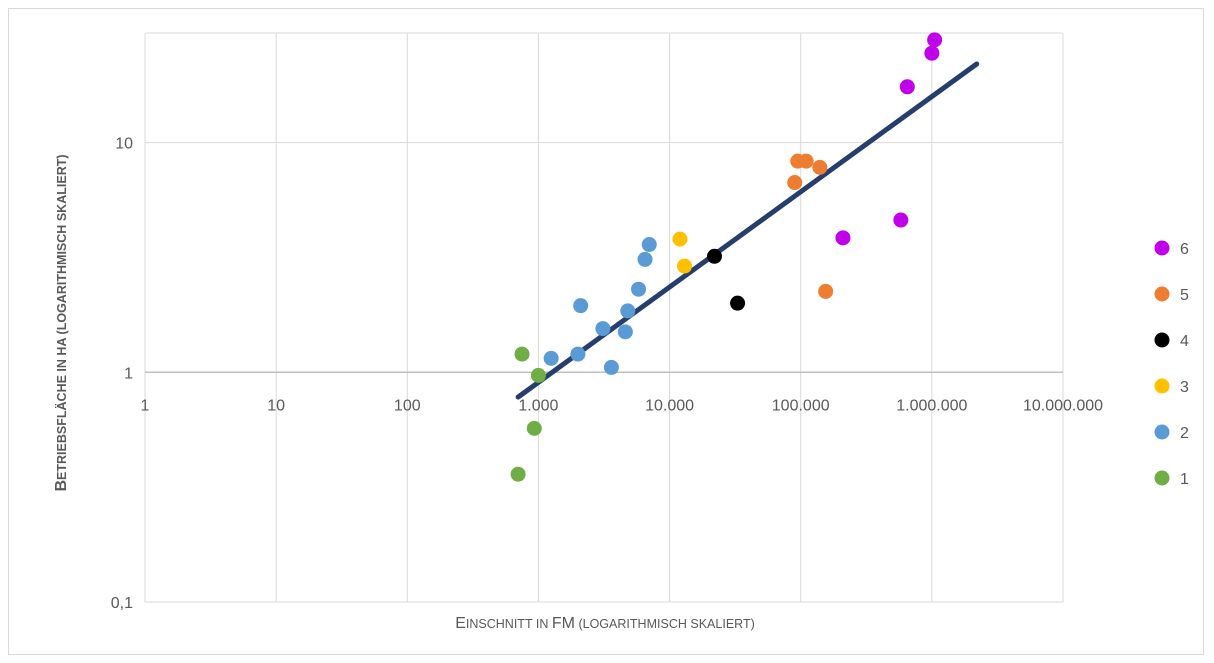 The height and width of the screenshot is (663, 1214). What do you see at coordinates (1184, 249) in the screenshot?
I see `legend-label-6: 6` at bounding box center [1184, 249].